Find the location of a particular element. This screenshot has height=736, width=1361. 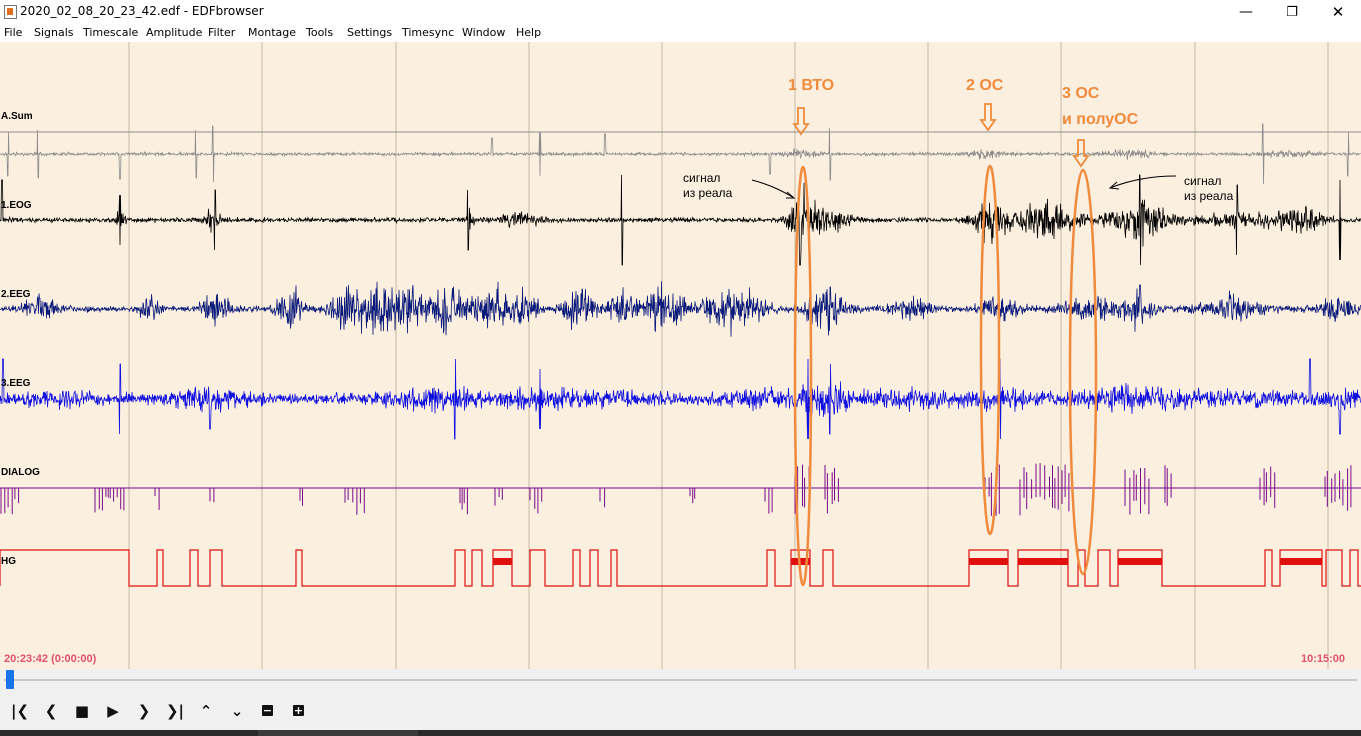

annotation-marker-2: 2 ОС is located at coordinates (985, 85).